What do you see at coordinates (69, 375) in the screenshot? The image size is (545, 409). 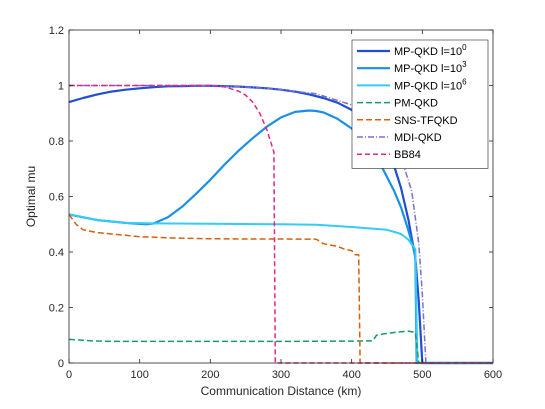 I see `x-tick-label: 0` at bounding box center [69, 375].